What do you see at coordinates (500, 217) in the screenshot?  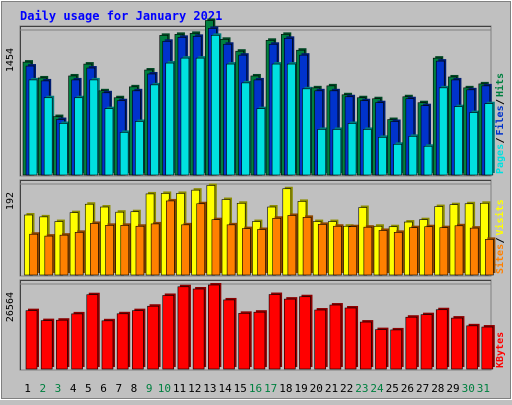 I see `axis-label-visits-visits: Visits` at bounding box center [500, 217].